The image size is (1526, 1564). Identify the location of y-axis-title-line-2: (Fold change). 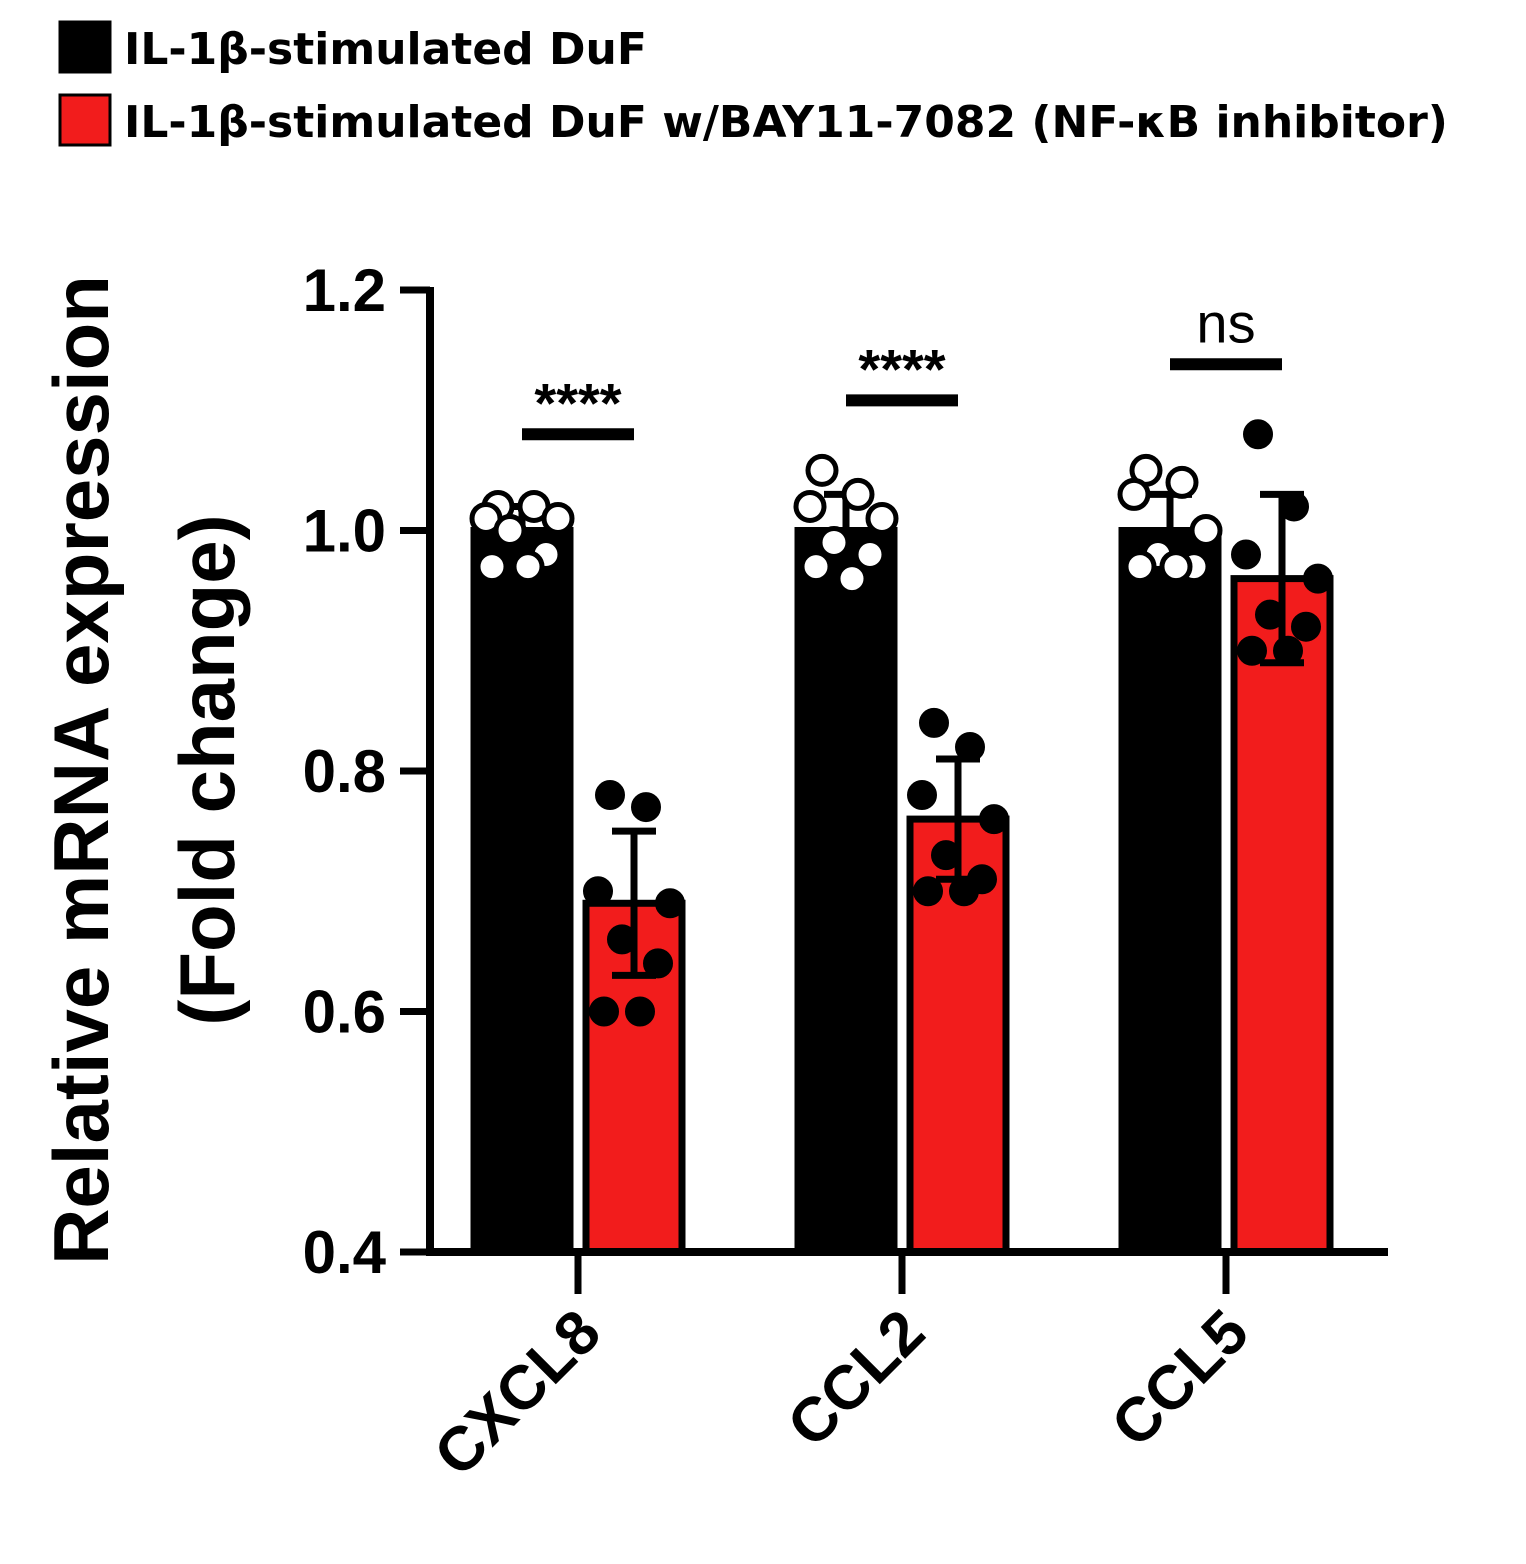
(207, 769).